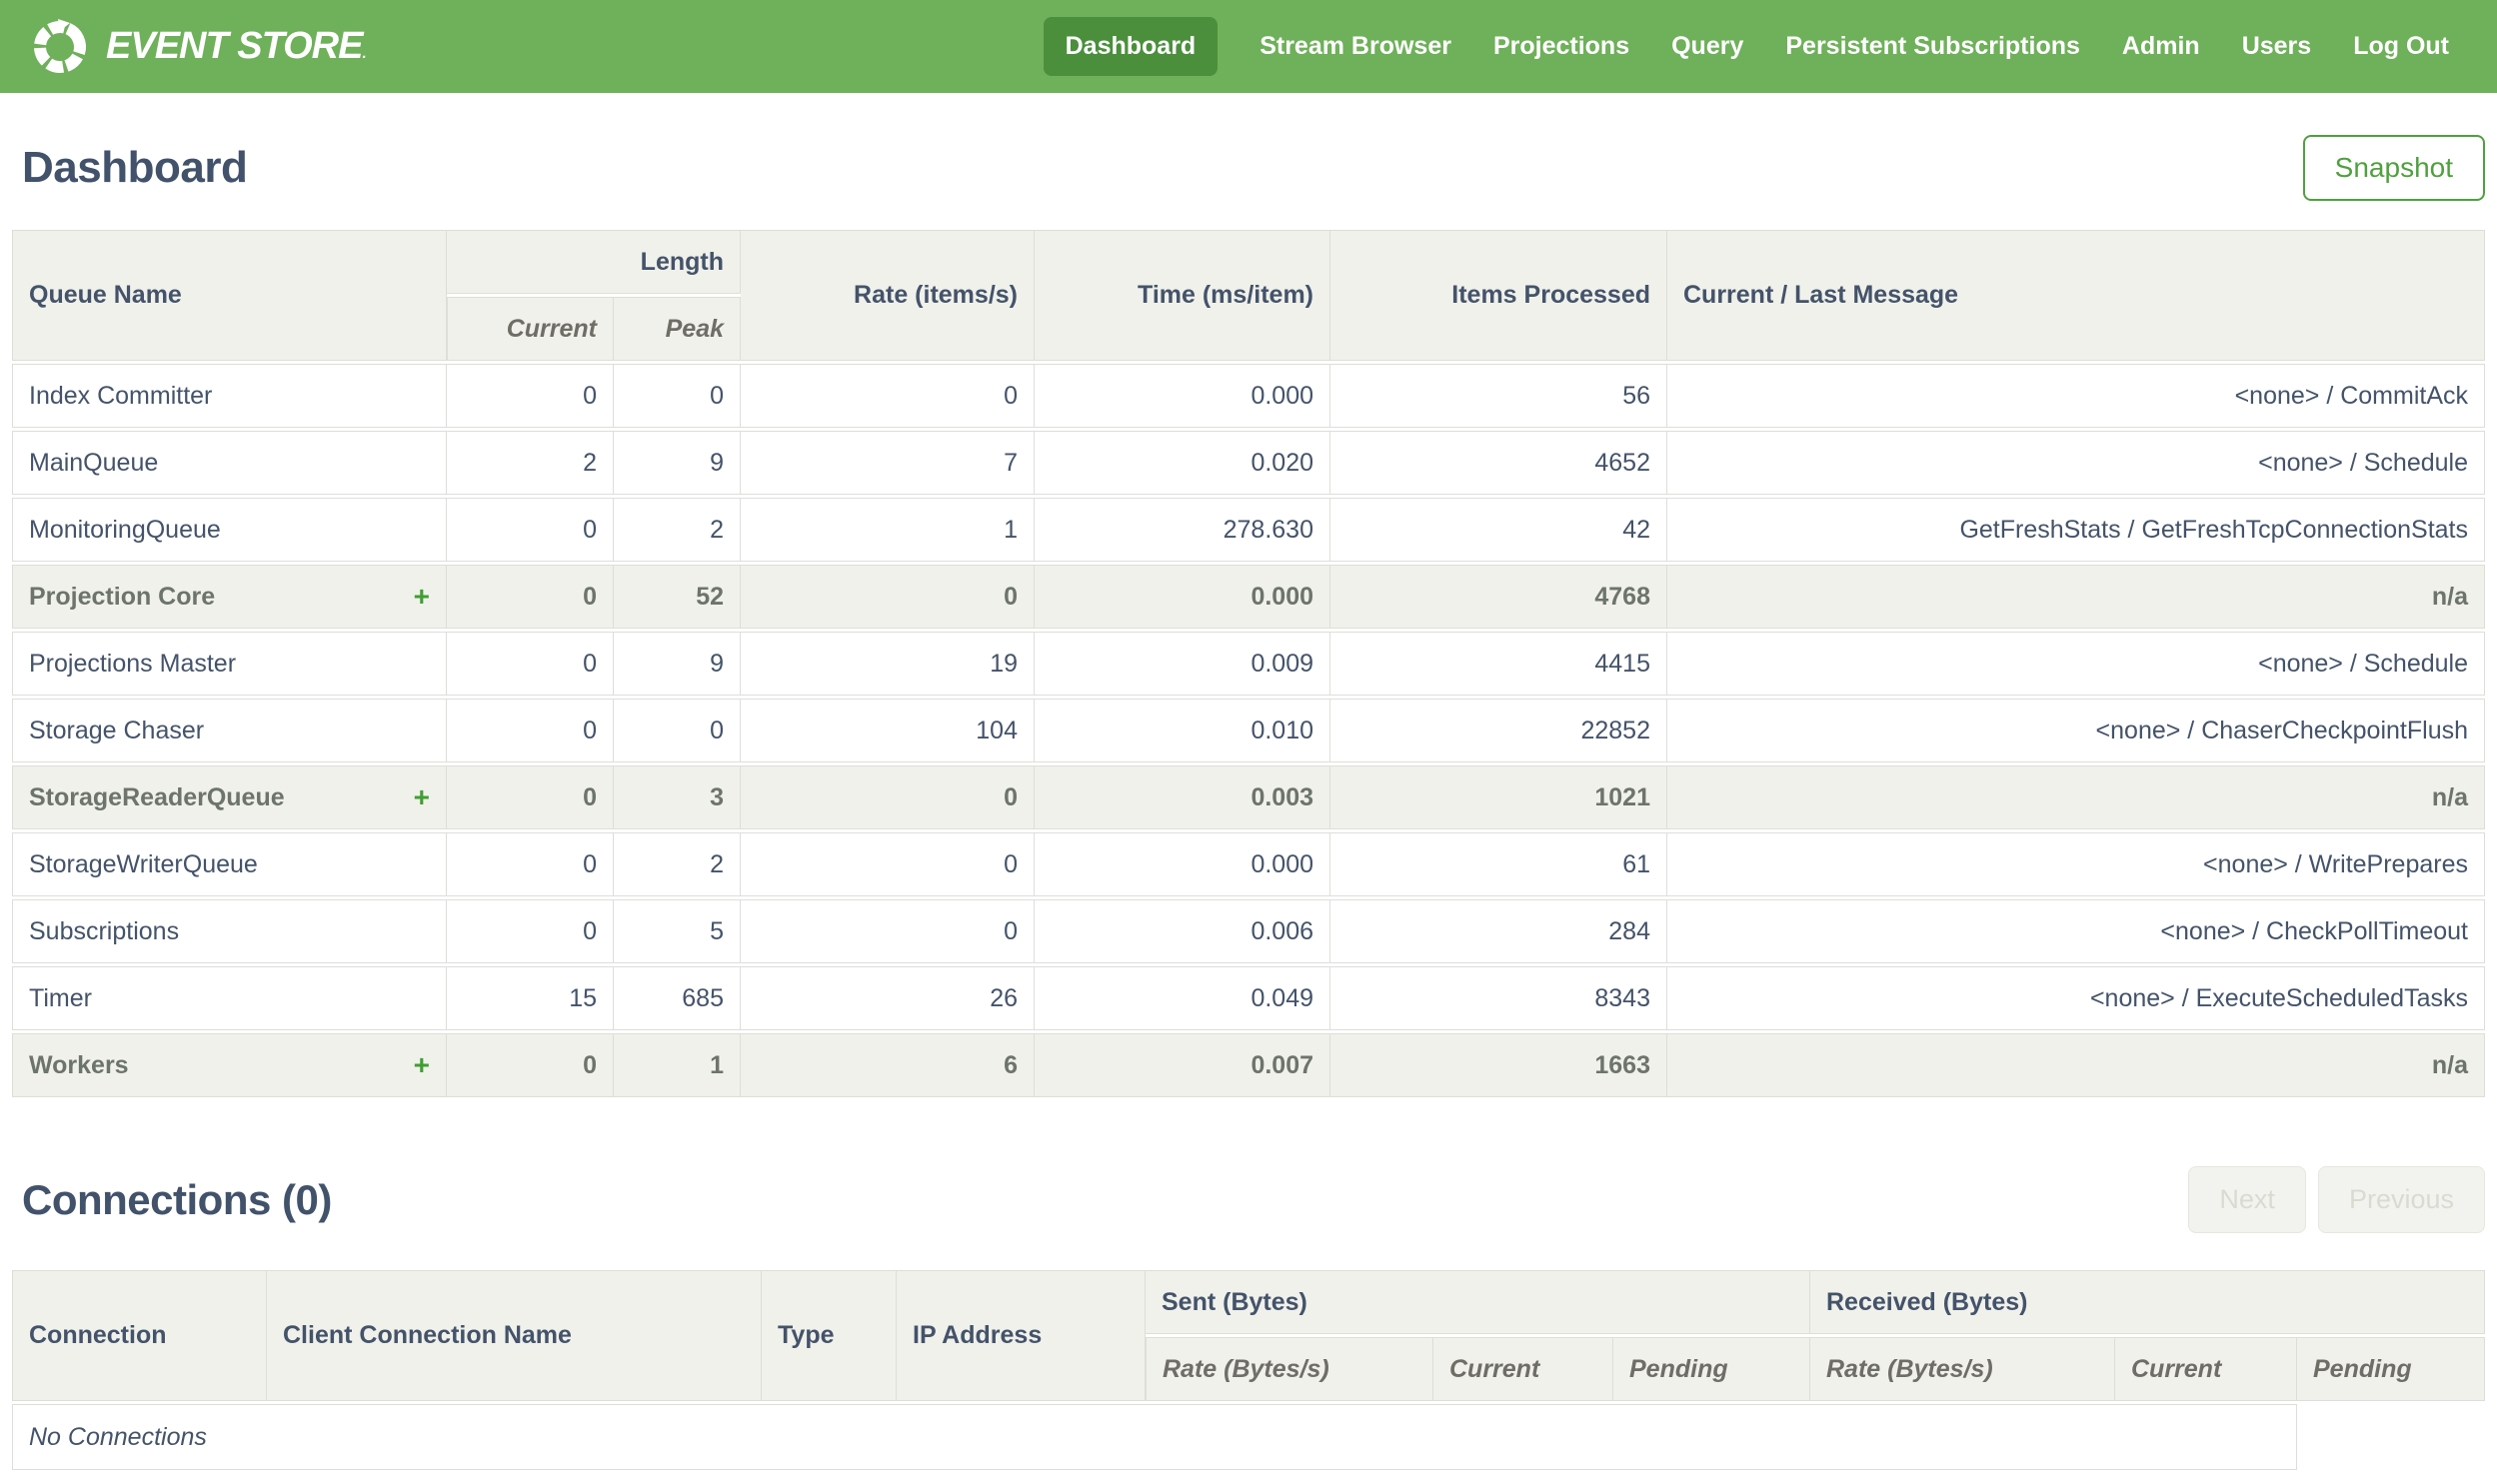 This screenshot has height=1484, width=2497. I want to click on queue-rate-cell: 7, so click(888, 463).